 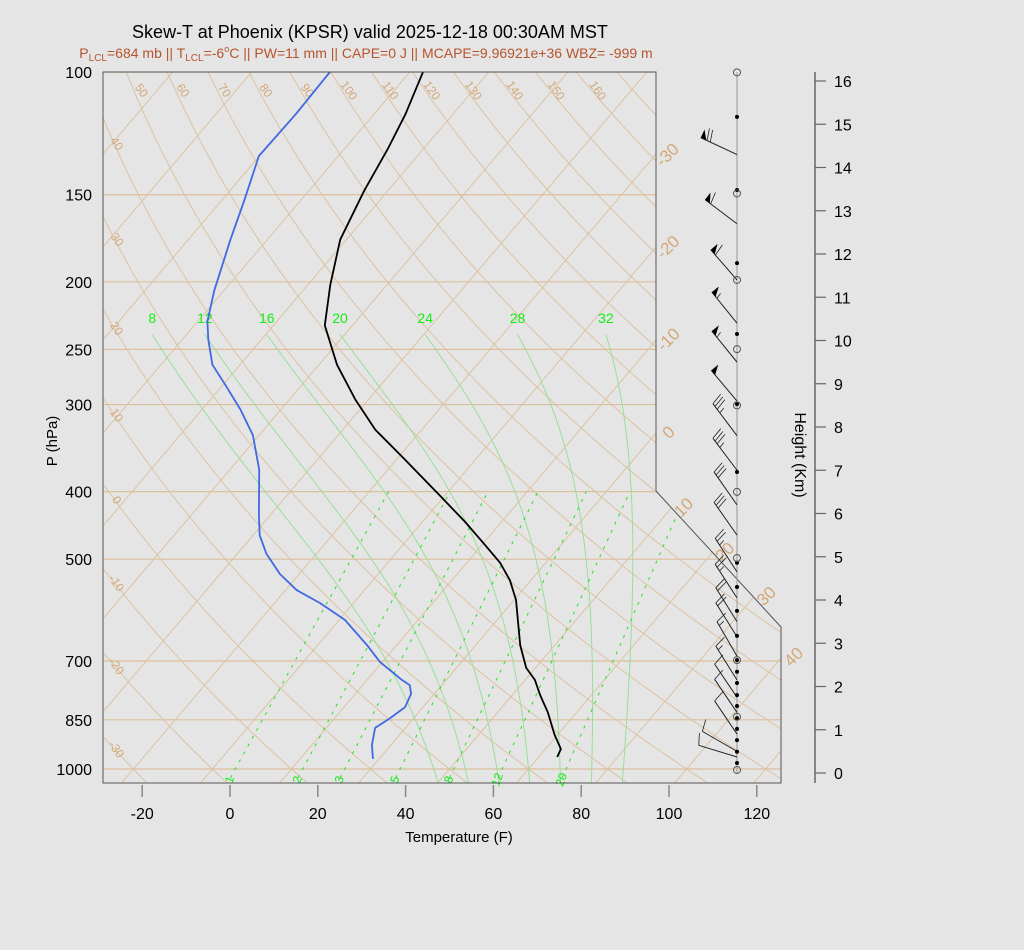 I want to click on dry-adiabat-label: 70, so click(x=224, y=90).